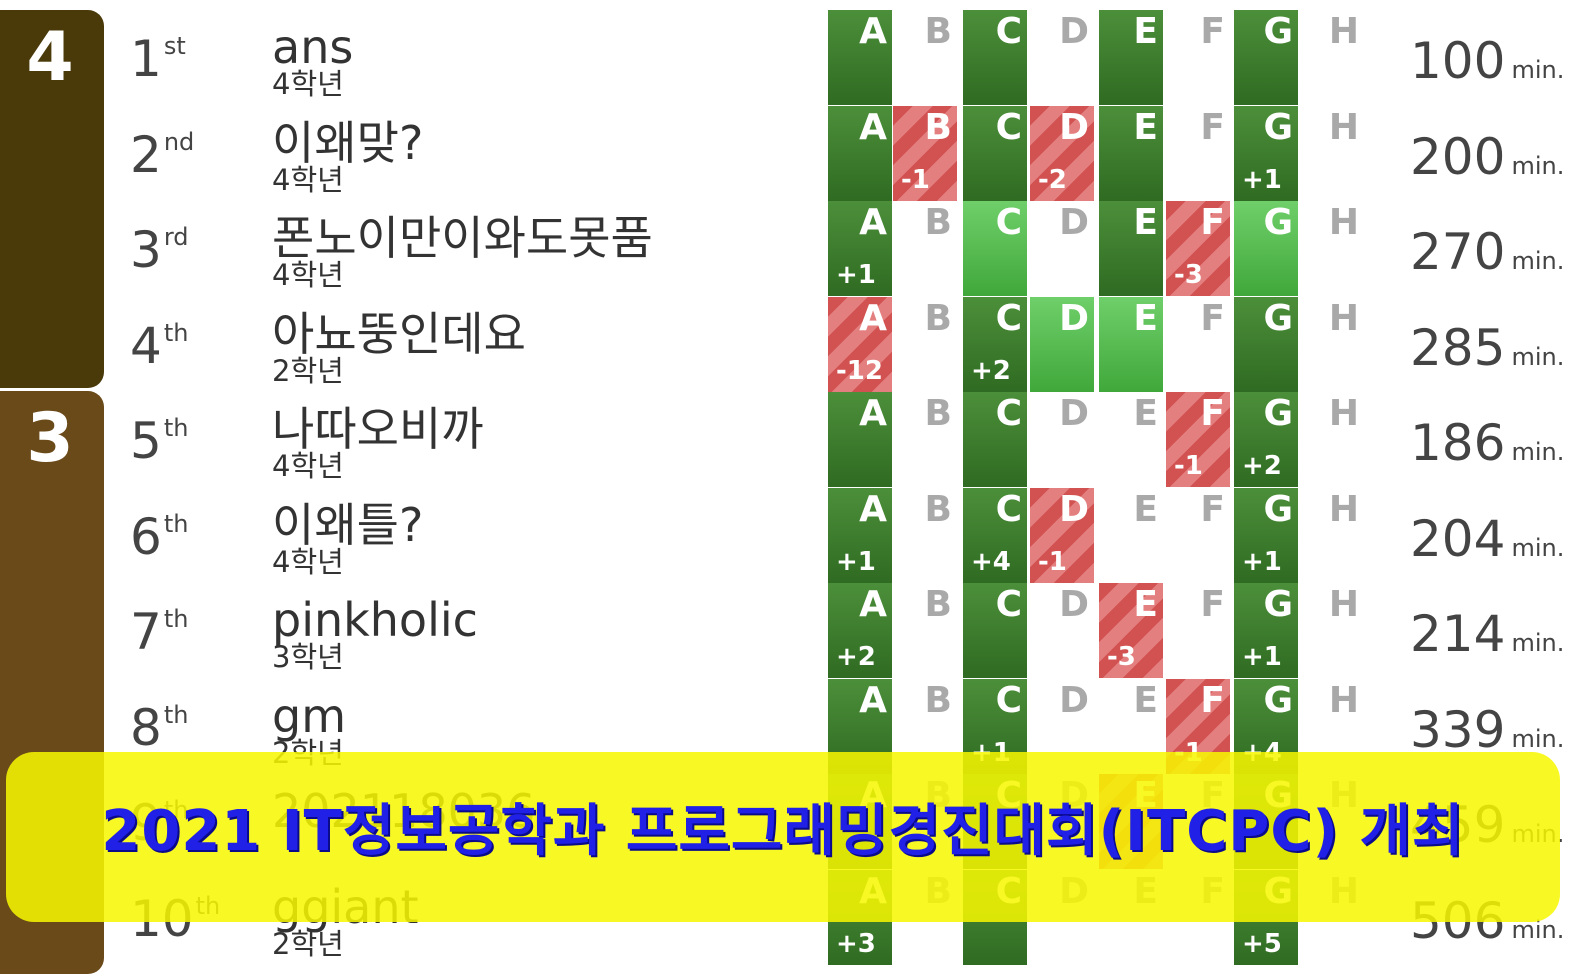  What do you see at coordinates (1458, 61) in the screenshot?
I see `penalty-time-value: 100` at bounding box center [1458, 61].